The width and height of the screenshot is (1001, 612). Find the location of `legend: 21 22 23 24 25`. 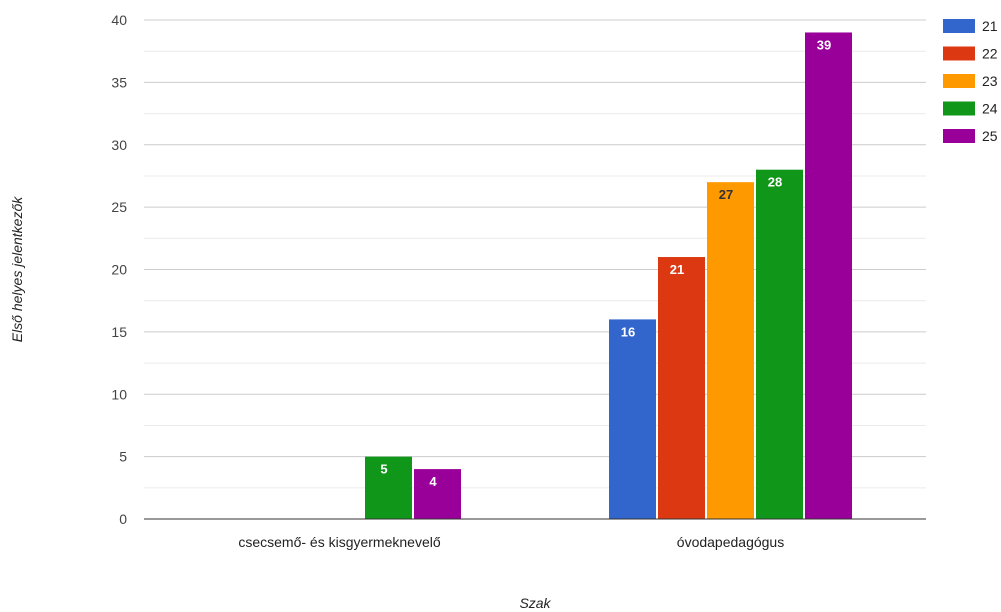

legend: 21 22 23 24 25 is located at coordinates (970, 81).